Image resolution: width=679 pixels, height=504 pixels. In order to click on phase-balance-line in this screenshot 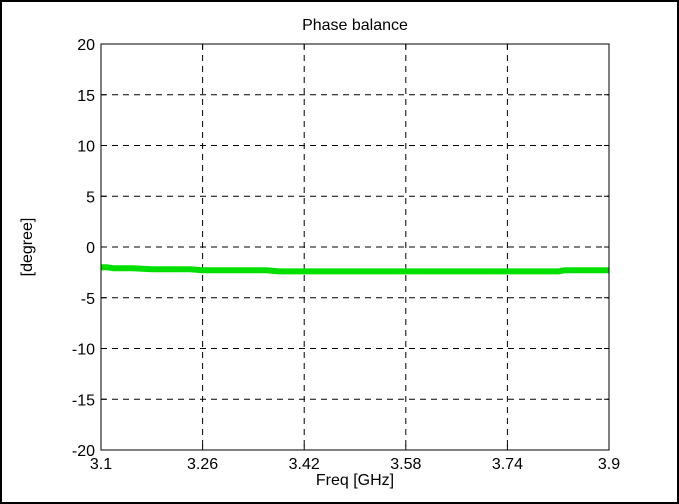, I will do `click(355, 269)`.